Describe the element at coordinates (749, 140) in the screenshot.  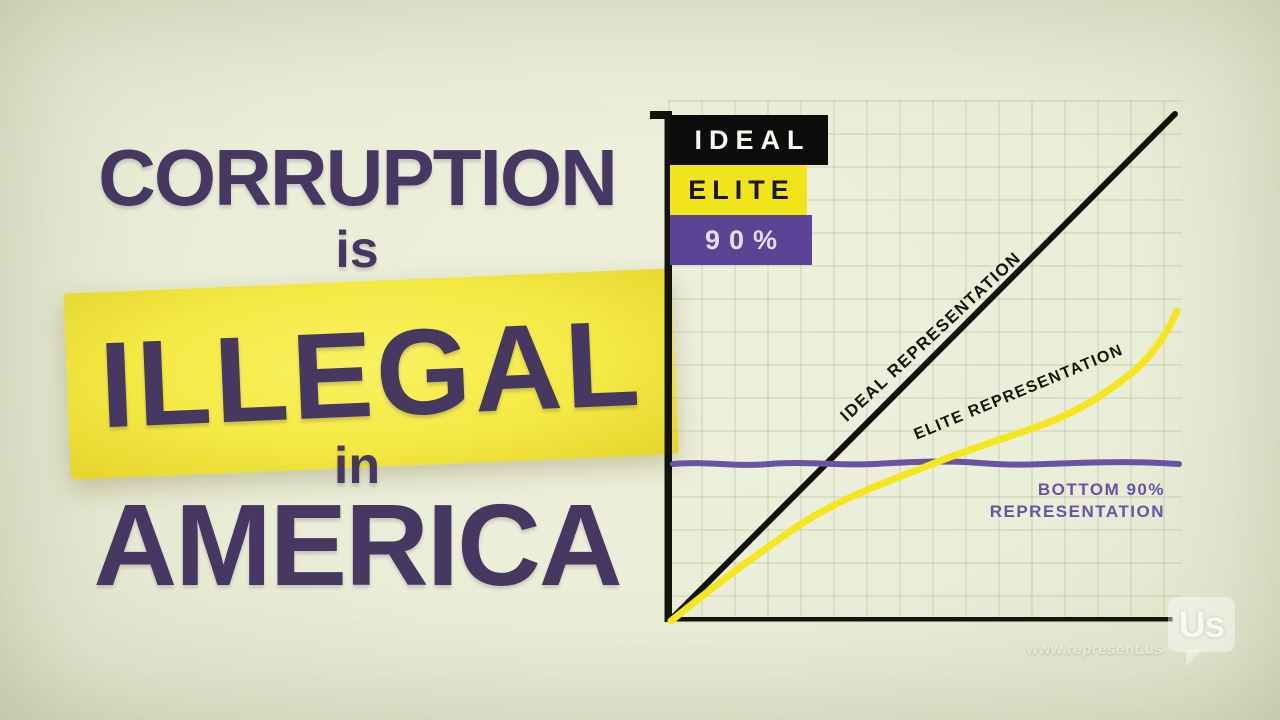
I see `legend-item-ideal: IDEAL` at that location.